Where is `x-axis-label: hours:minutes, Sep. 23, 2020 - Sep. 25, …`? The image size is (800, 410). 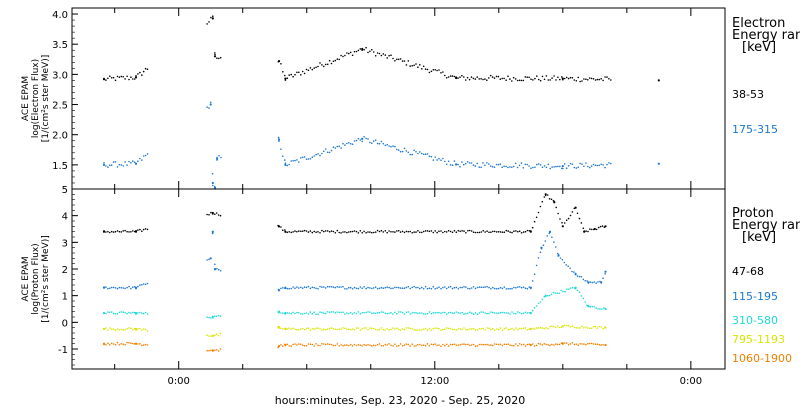 x-axis-label: hours:minutes, Sep. 23, 2020 - Sep. 25, … is located at coordinates (400, 400).